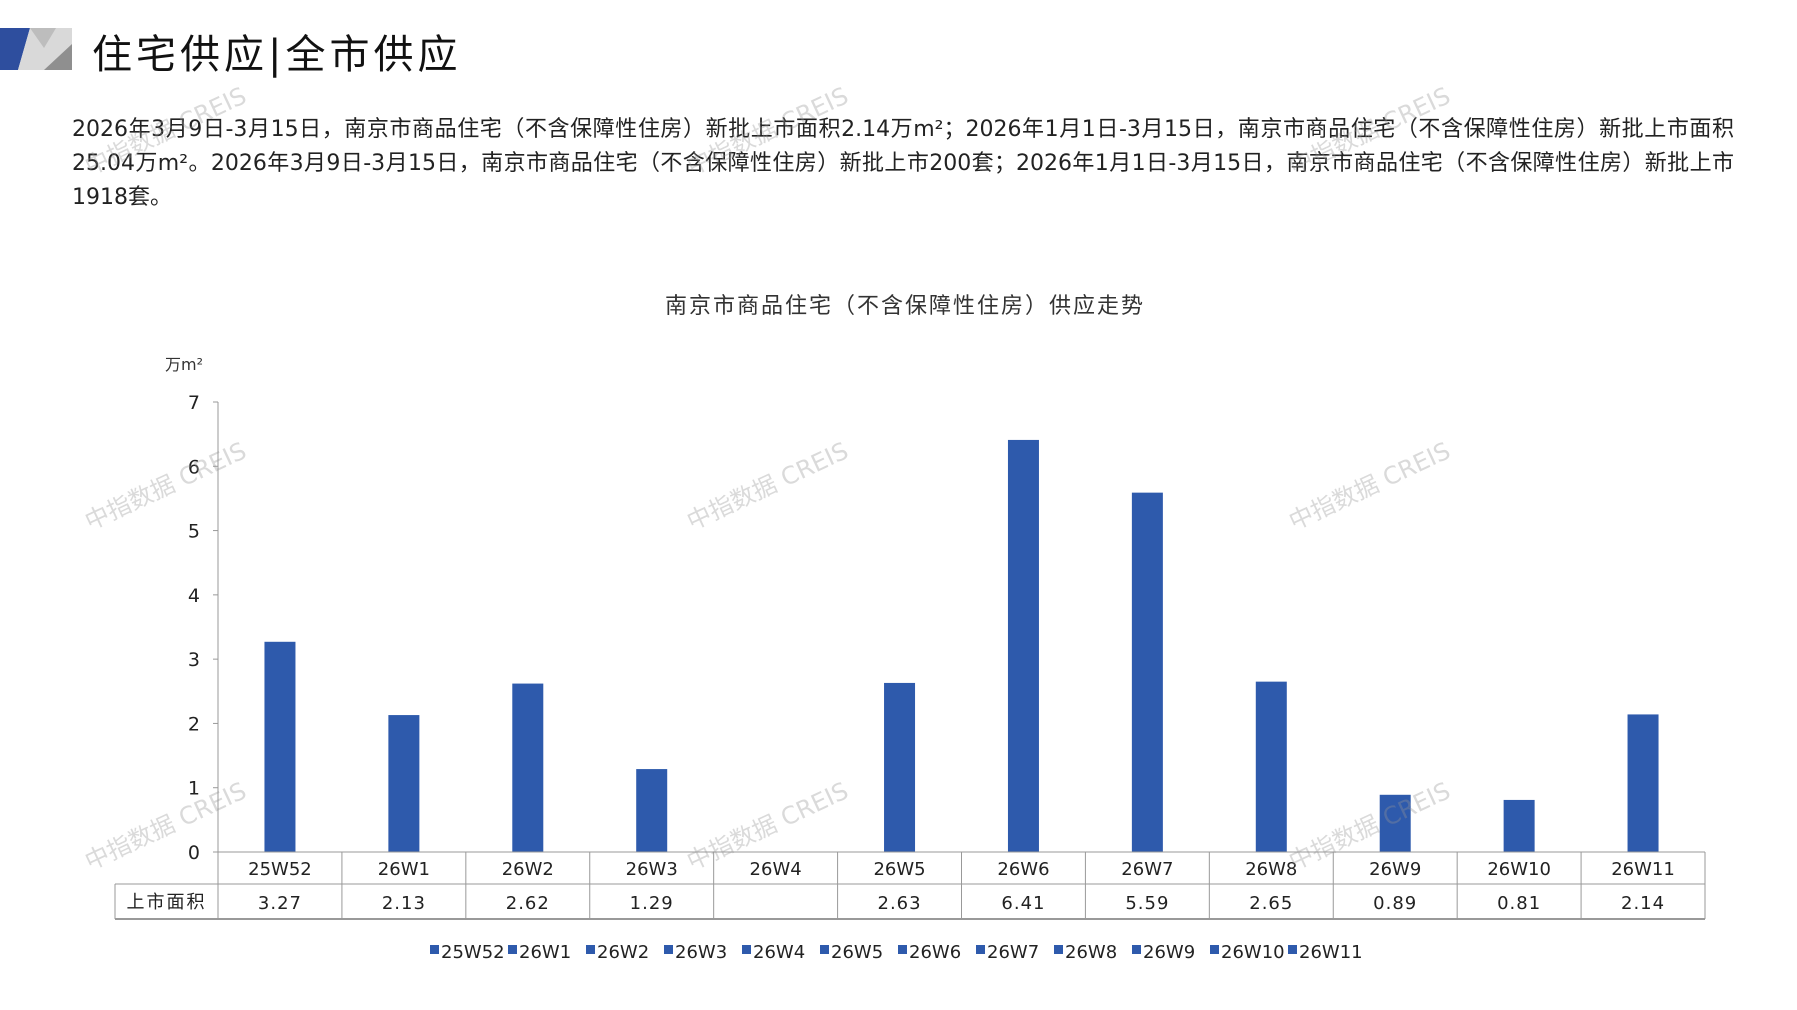 This screenshot has width=1797, height=1010. I want to click on y-tick-label: 3, so click(194, 660).